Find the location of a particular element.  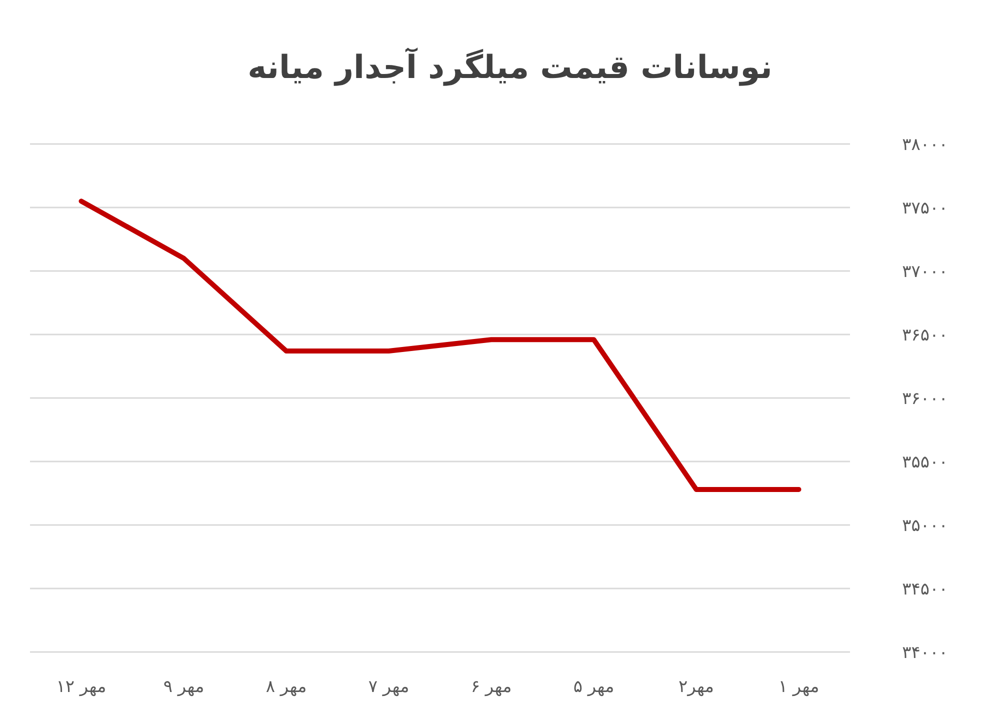

x-tick-label: مهر ۹ is located at coordinates (183, 687).